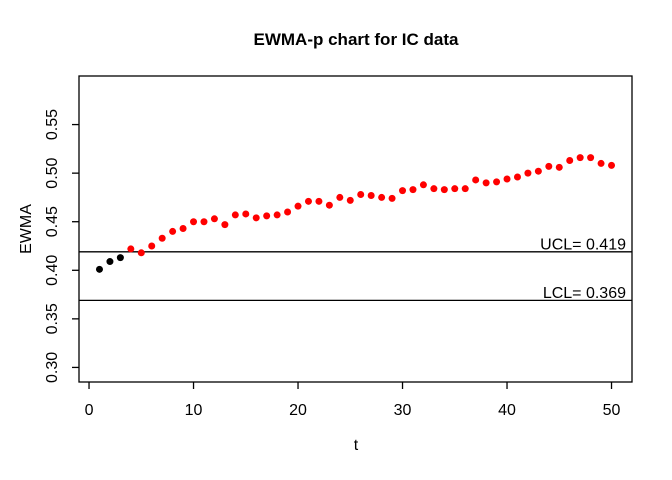  What do you see at coordinates (403, 410) in the screenshot?
I see `x-tick-label: 30` at bounding box center [403, 410].